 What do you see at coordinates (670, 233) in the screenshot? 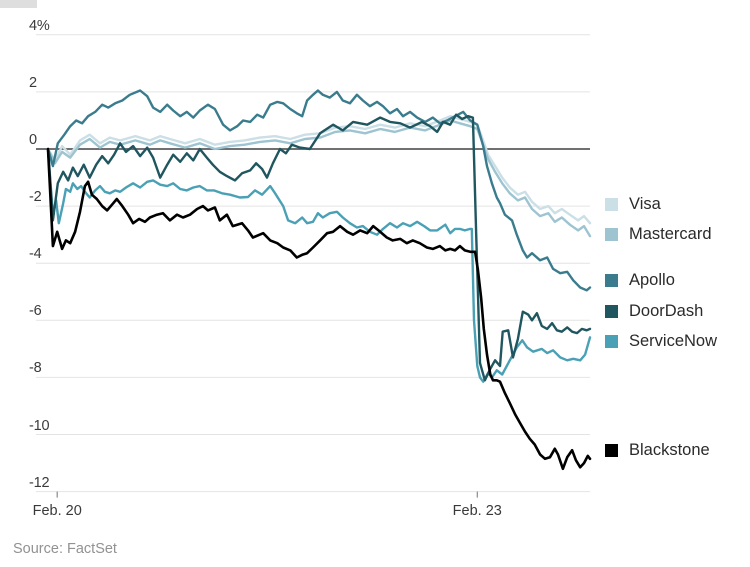
I see `legend-label: Mastercard` at bounding box center [670, 233].